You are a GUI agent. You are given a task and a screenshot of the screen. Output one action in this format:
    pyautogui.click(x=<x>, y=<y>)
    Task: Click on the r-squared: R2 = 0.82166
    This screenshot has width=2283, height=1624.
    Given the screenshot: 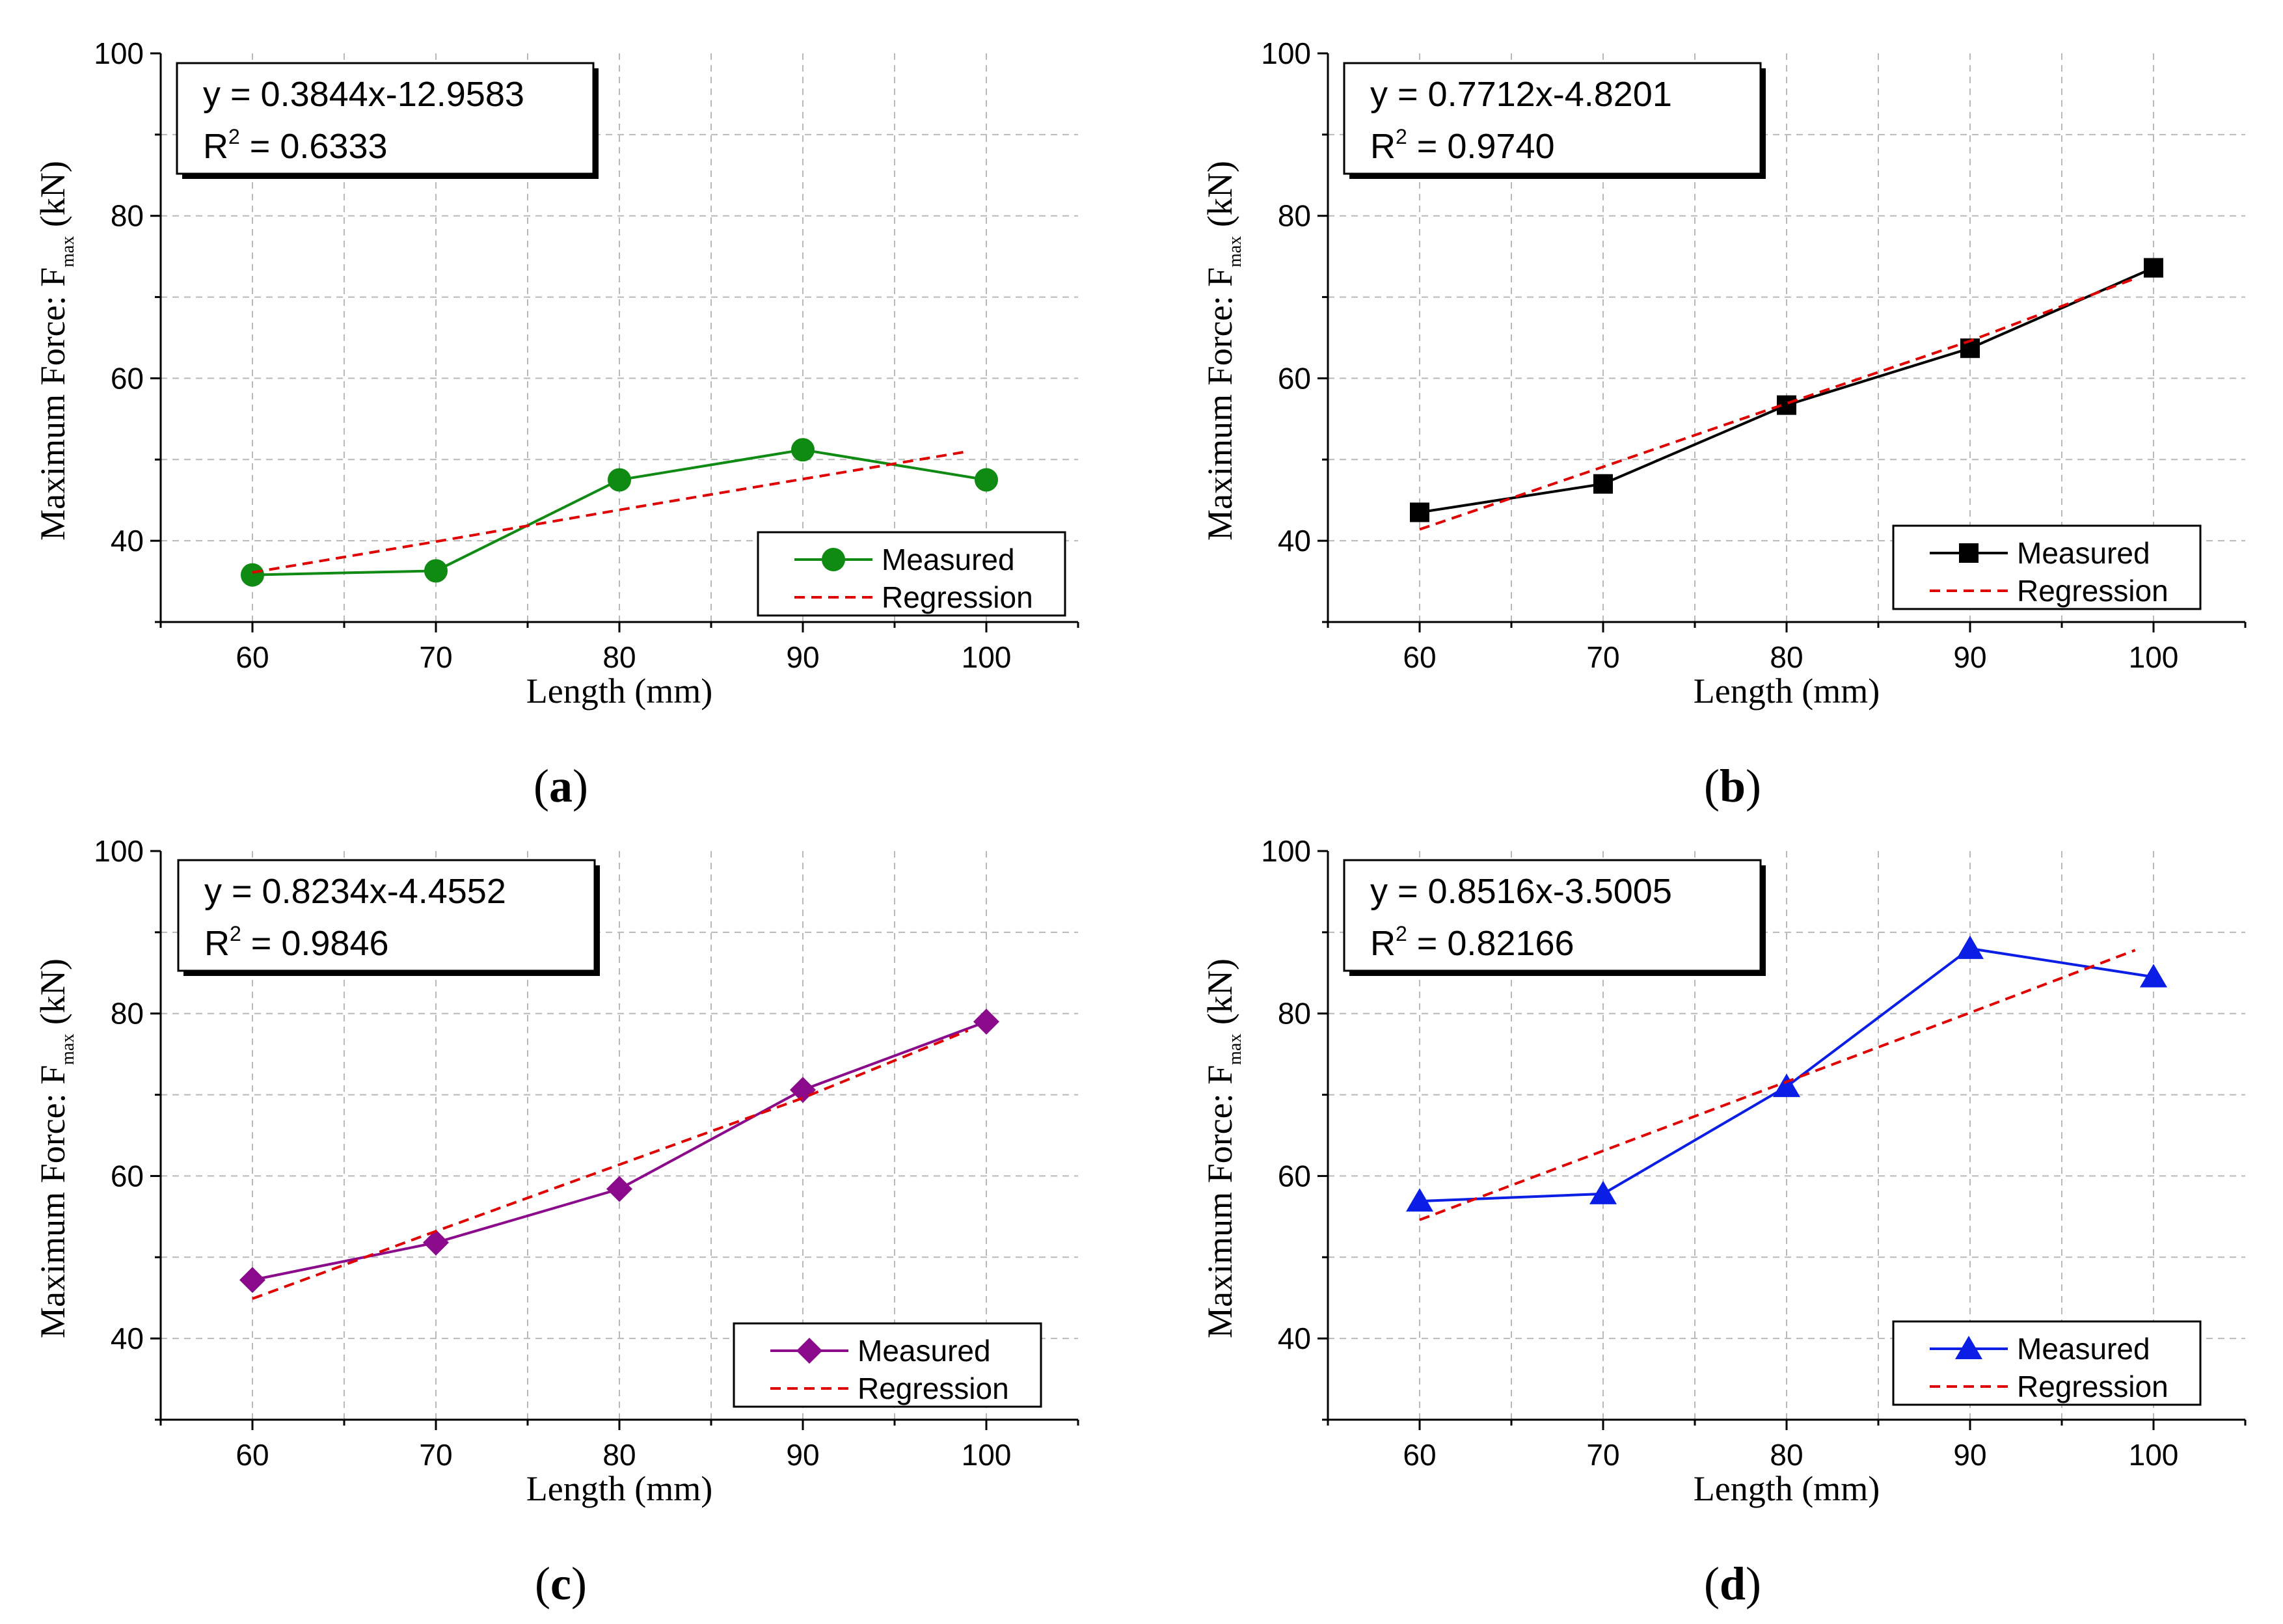 What is the action you would take?
    pyautogui.click(x=1472, y=942)
    